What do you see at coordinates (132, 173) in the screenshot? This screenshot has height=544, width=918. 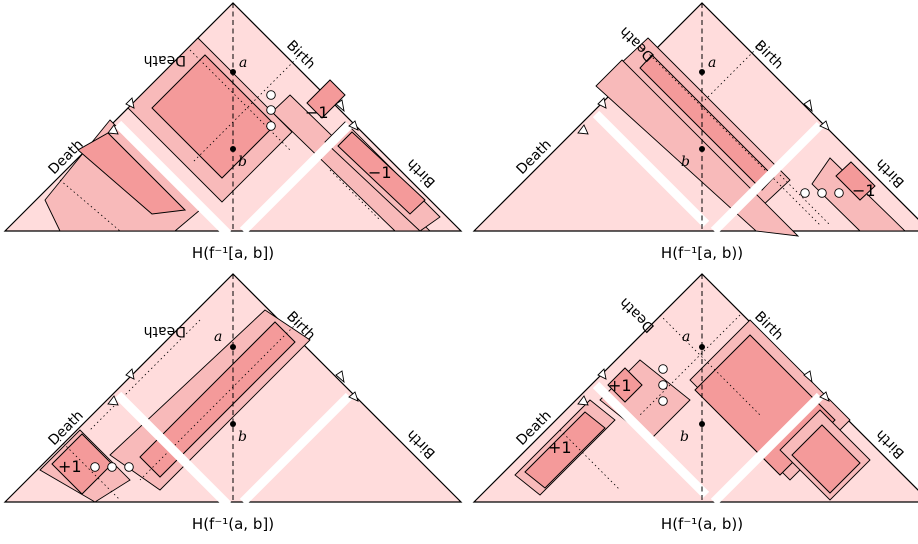 I see `region-rect-lower-left` at bounding box center [132, 173].